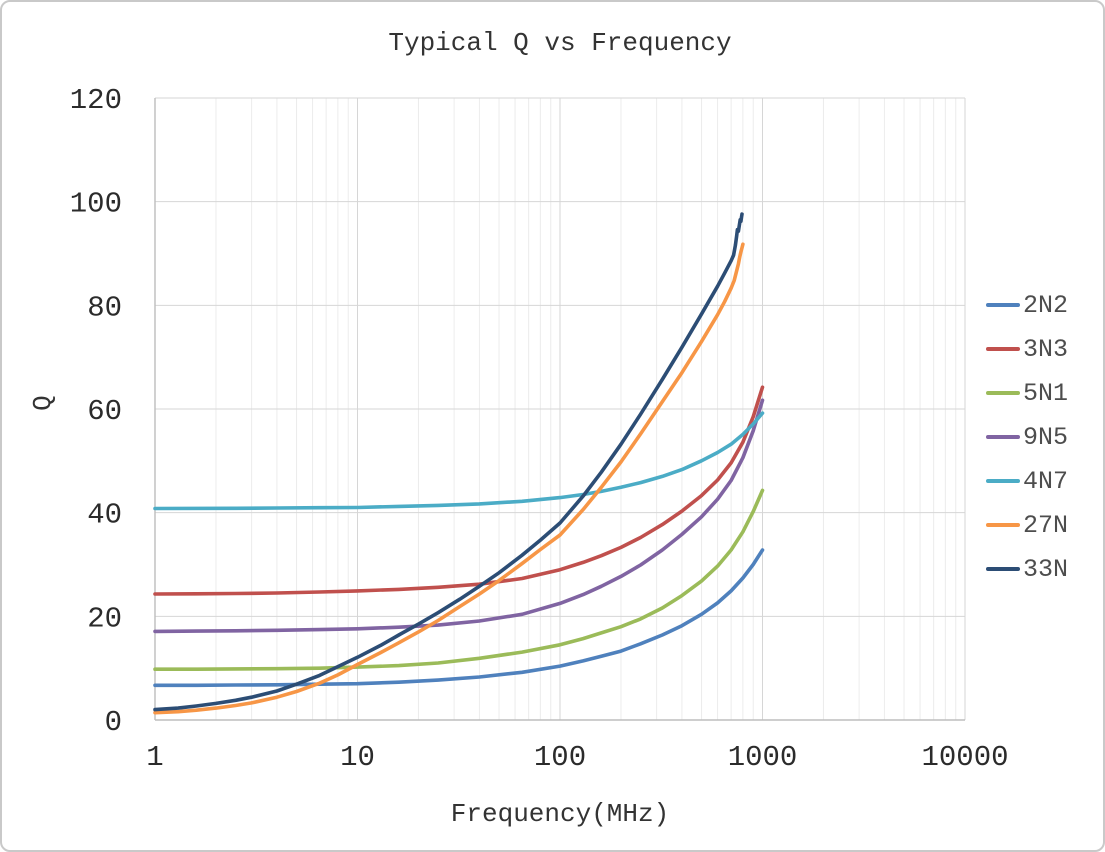 The width and height of the screenshot is (1105, 852). I want to click on series-line-5N1, so click(459, 579).